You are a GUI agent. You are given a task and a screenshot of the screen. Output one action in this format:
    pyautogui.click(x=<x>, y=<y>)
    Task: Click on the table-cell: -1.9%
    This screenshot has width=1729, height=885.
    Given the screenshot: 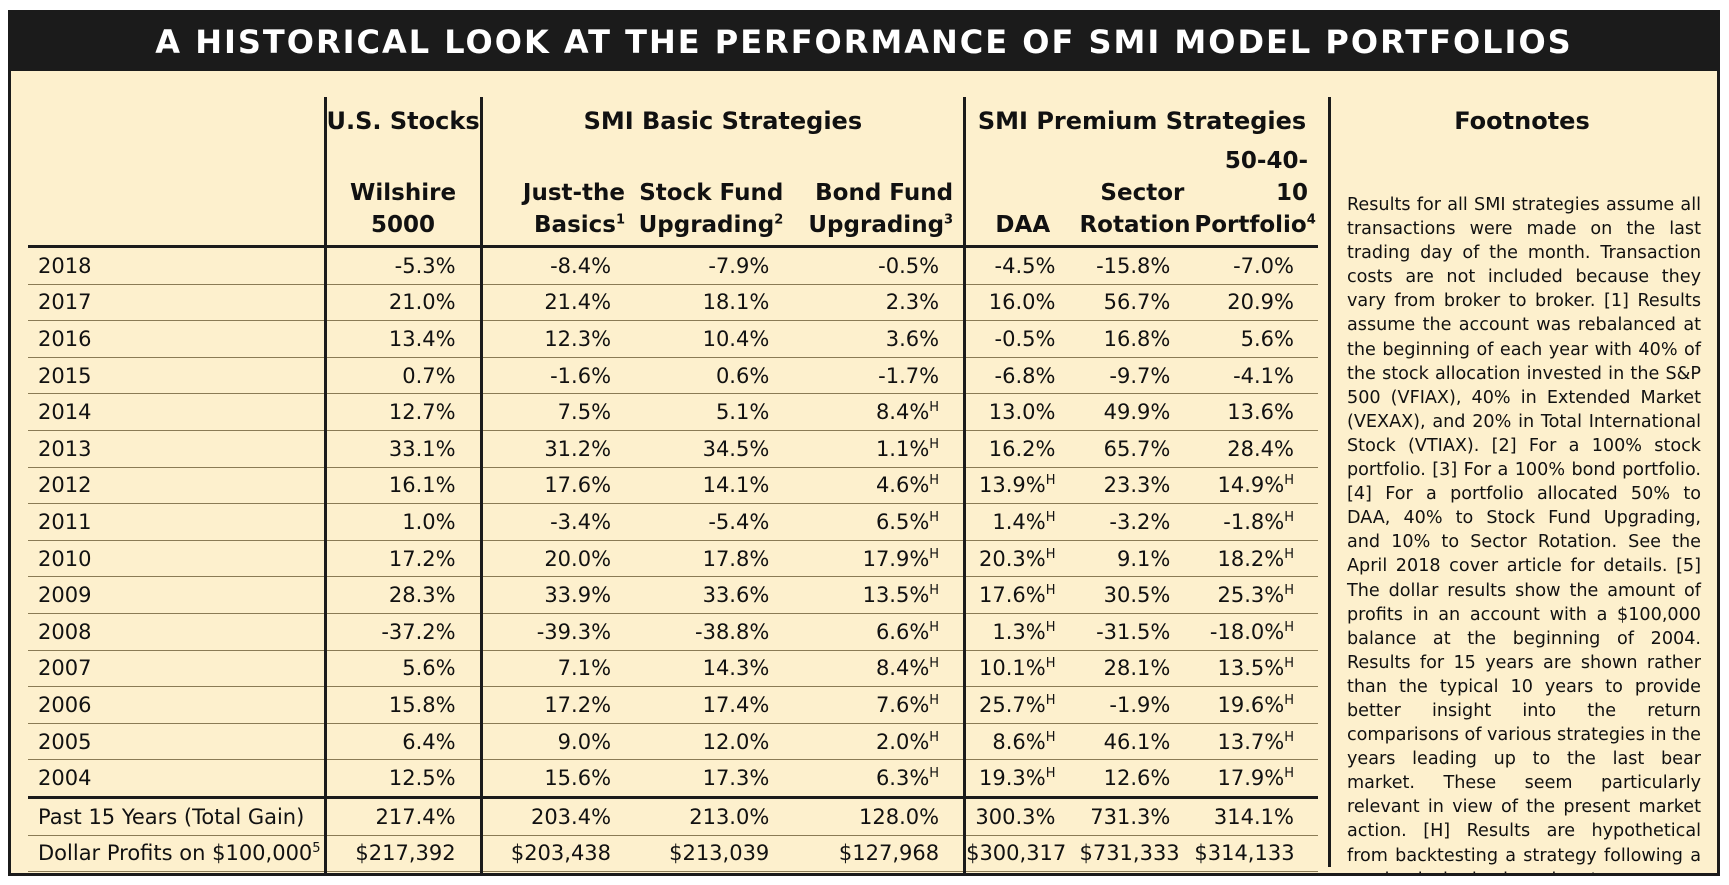 What is the action you would take?
    pyautogui.click(x=1137, y=705)
    